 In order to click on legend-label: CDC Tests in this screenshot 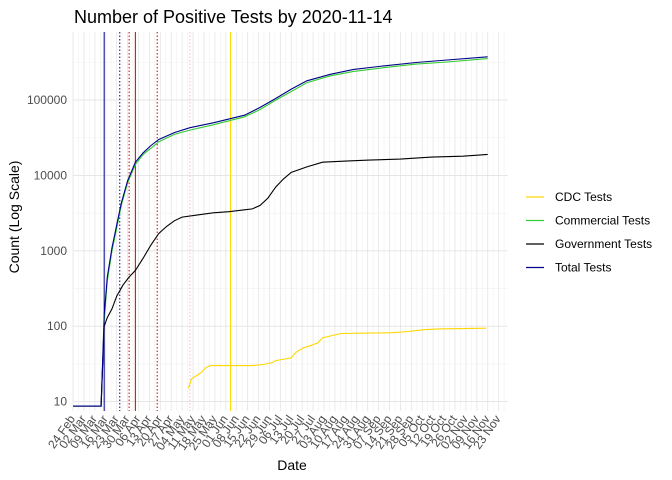, I will do `click(583, 197)`.